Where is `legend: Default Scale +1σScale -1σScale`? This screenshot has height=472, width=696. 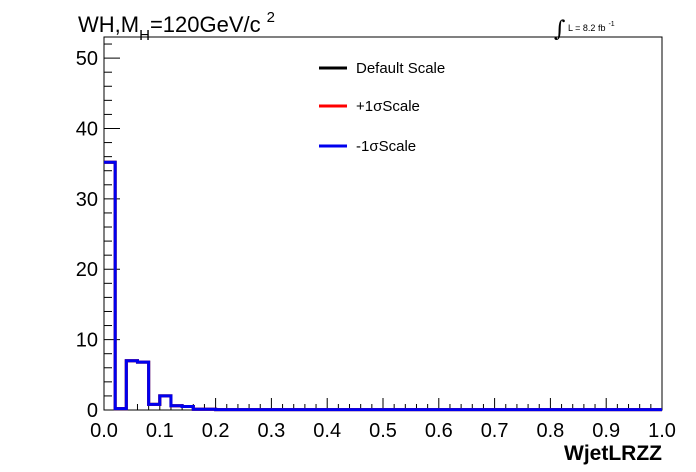
legend: Default Scale +1σScale -1σScale is located at coordinates (382, 107).